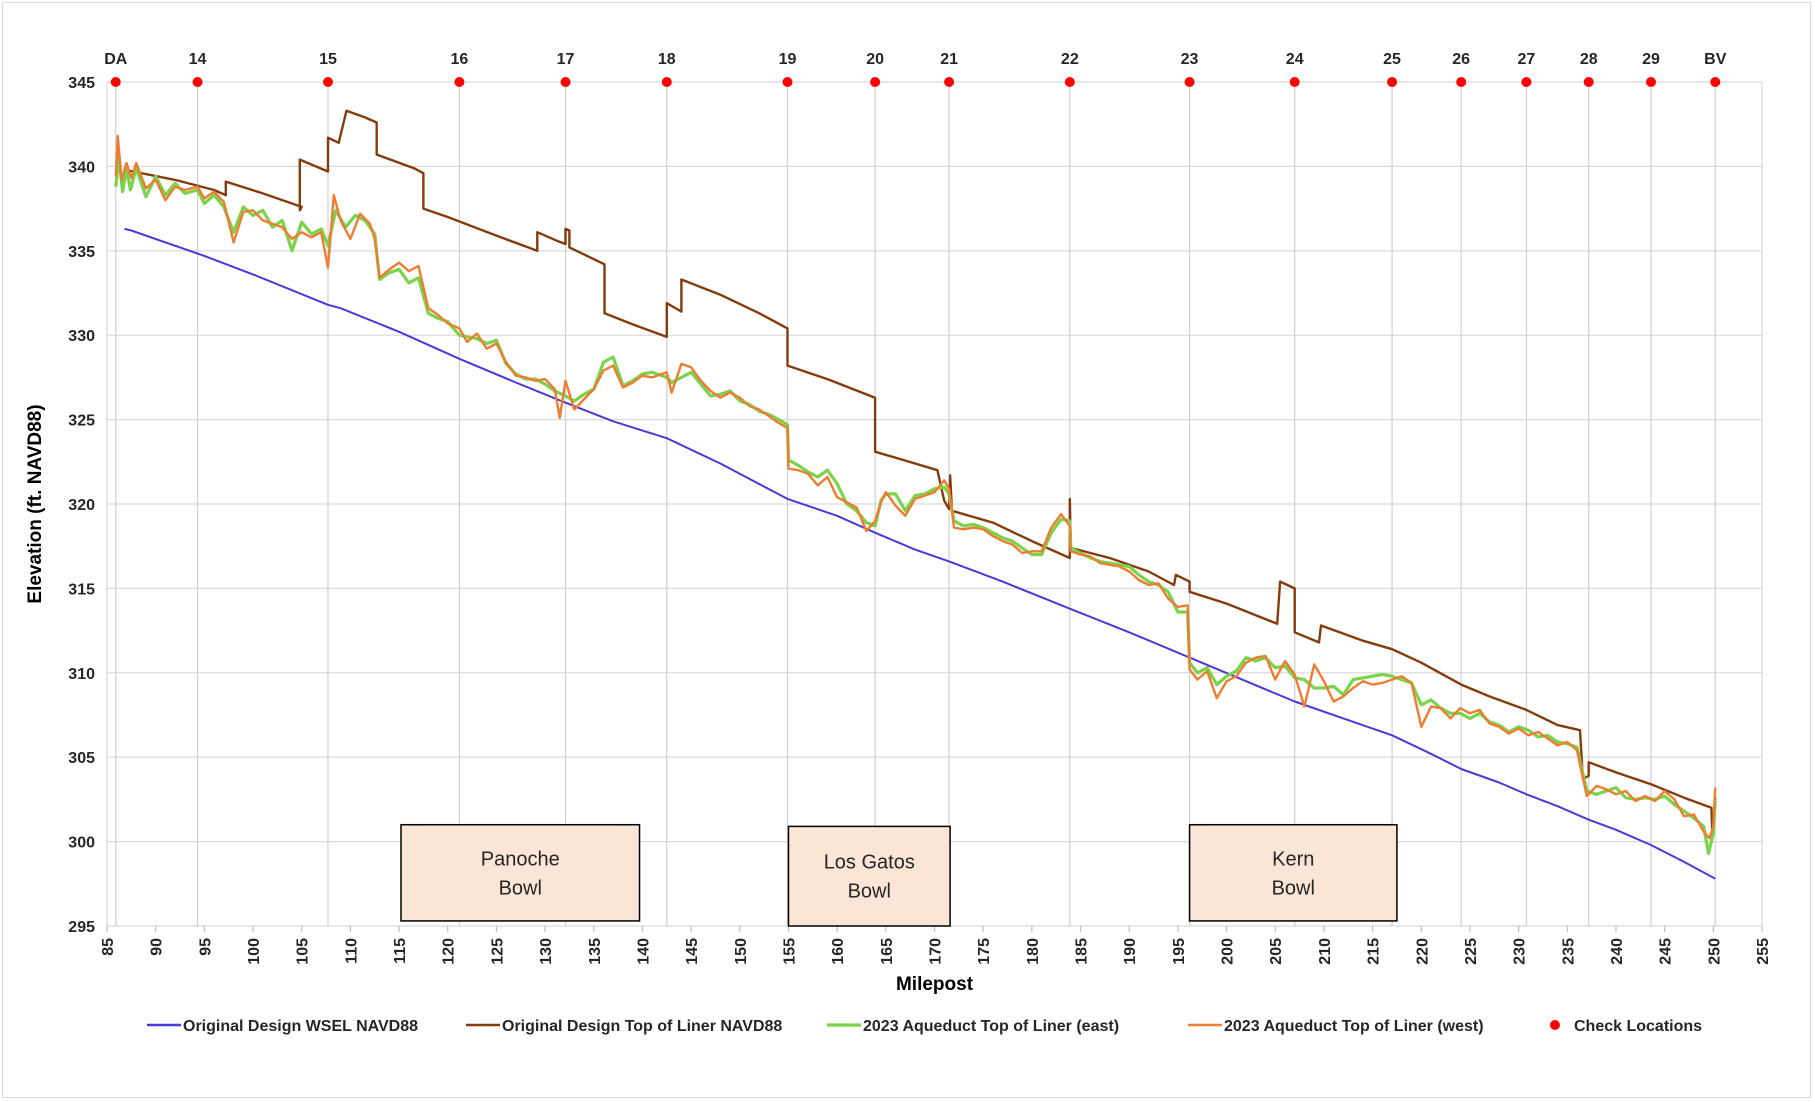  What do you see at coordinates (1555, 1025) in the screenshot?
I see `legend-swatch` at bounding box center [1555, 1025].